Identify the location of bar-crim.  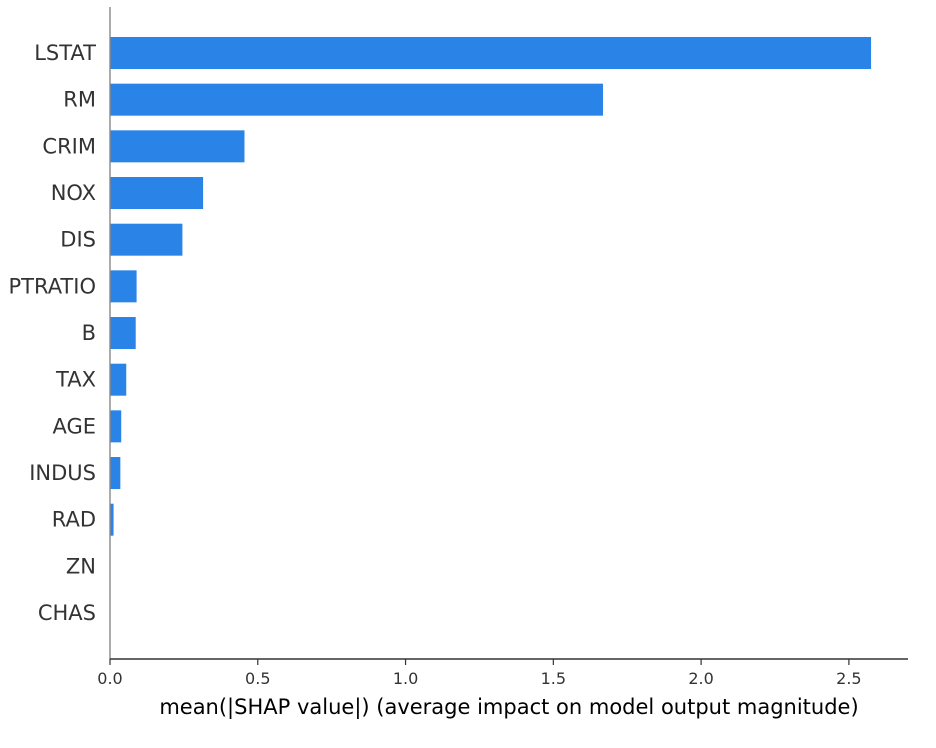
(177, 146).